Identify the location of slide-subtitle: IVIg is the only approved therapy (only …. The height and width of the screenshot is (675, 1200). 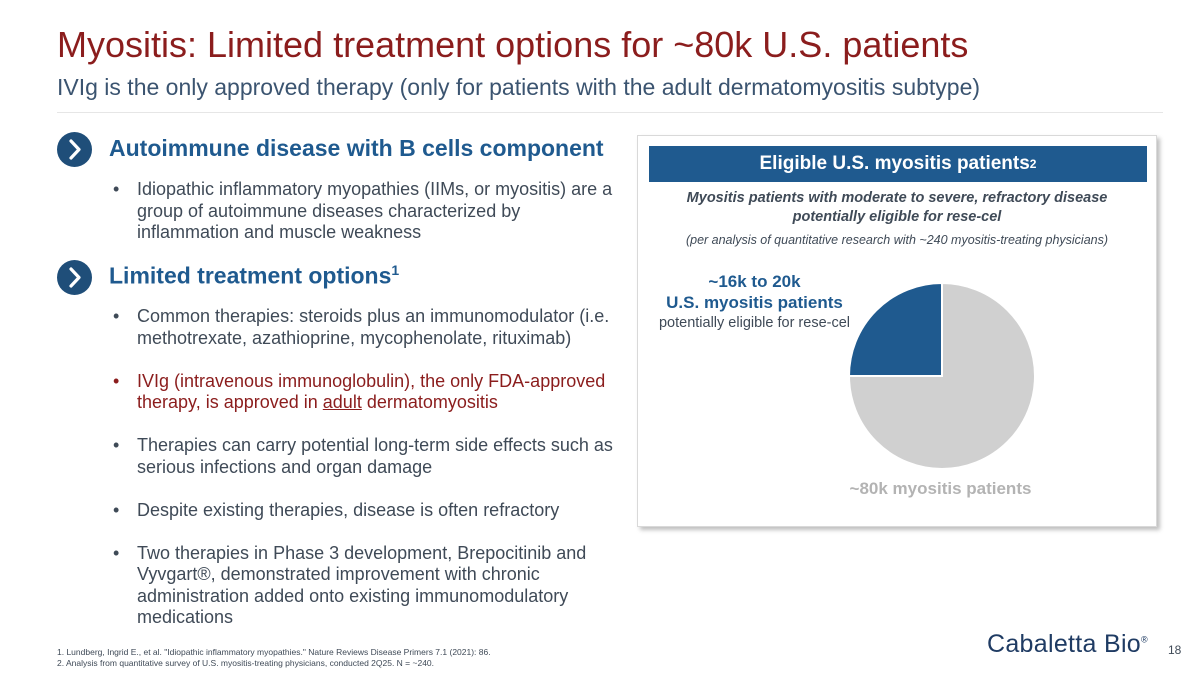
(519, 87).